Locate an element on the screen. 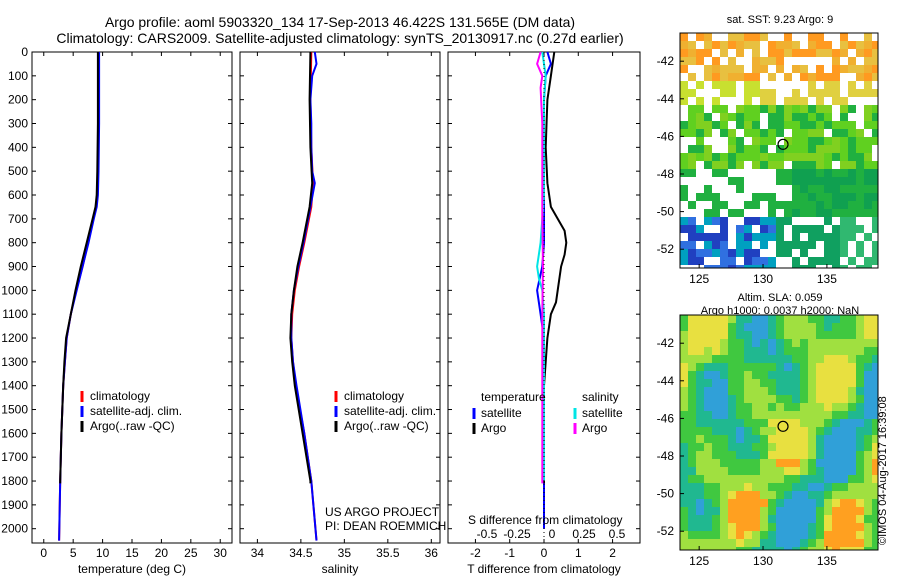  depth-tick-label: 1000 is located at coordinates (14, 290).